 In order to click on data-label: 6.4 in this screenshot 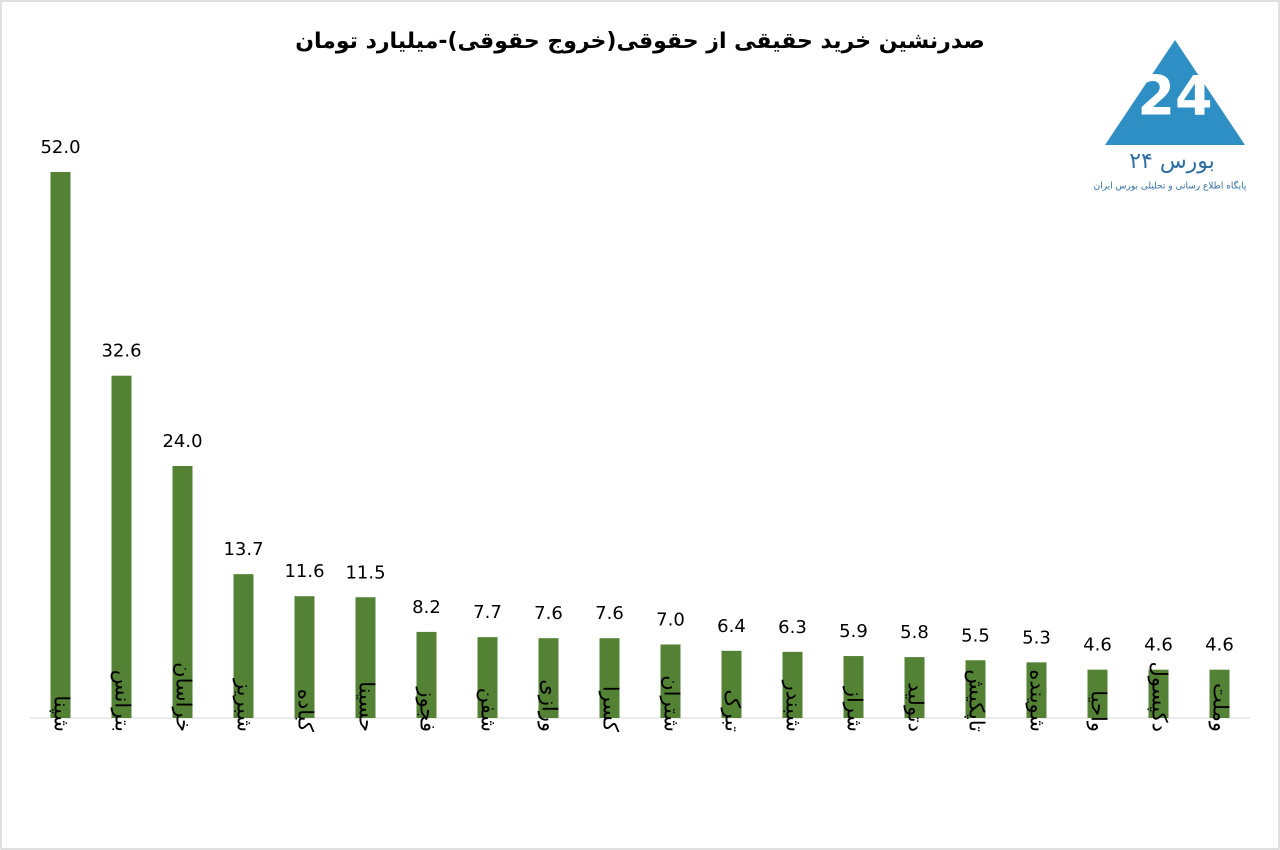, I will do `click(731, 626)`.